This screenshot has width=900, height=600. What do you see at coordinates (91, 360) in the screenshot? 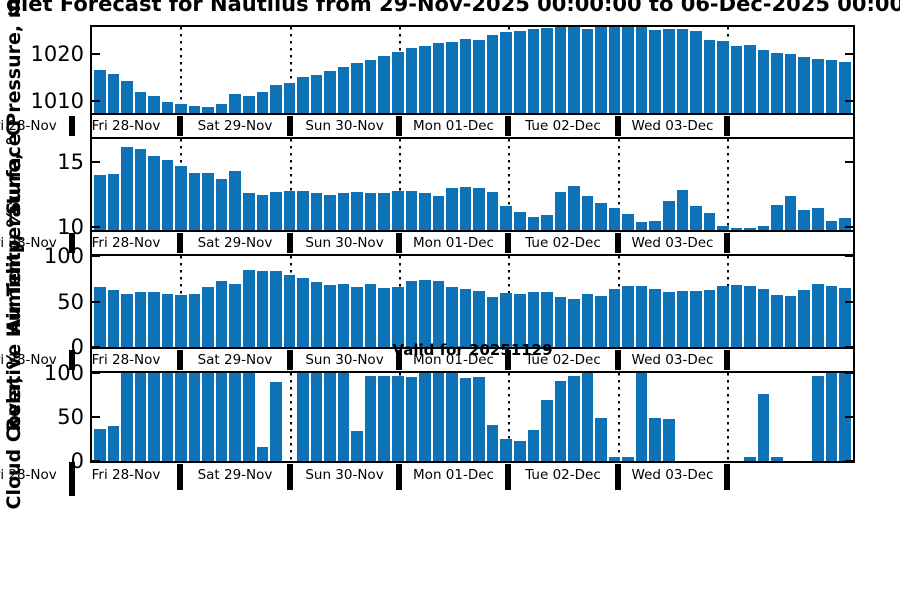
I see `band-left-border` at bounding box center [91, 360].